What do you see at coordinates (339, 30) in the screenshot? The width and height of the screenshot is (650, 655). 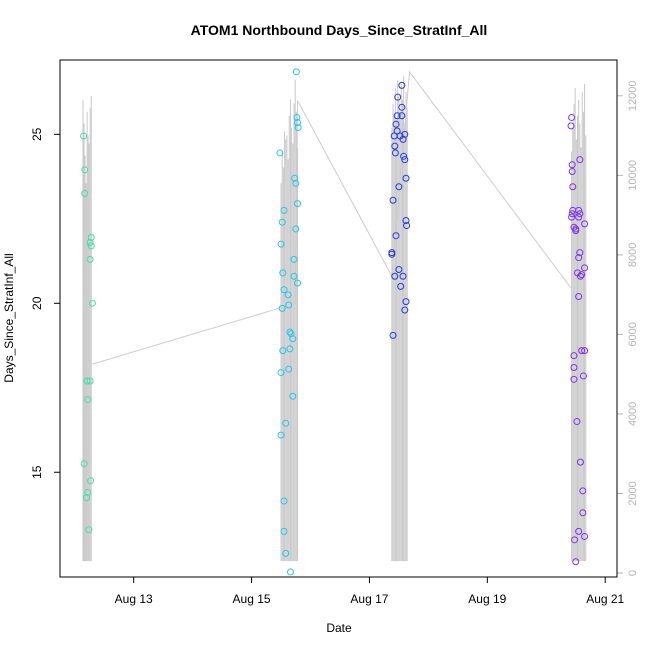 I see `chart-title: ATOM1 Northbound Days_Since_StratInf_All` at bounding box center [339, 30].